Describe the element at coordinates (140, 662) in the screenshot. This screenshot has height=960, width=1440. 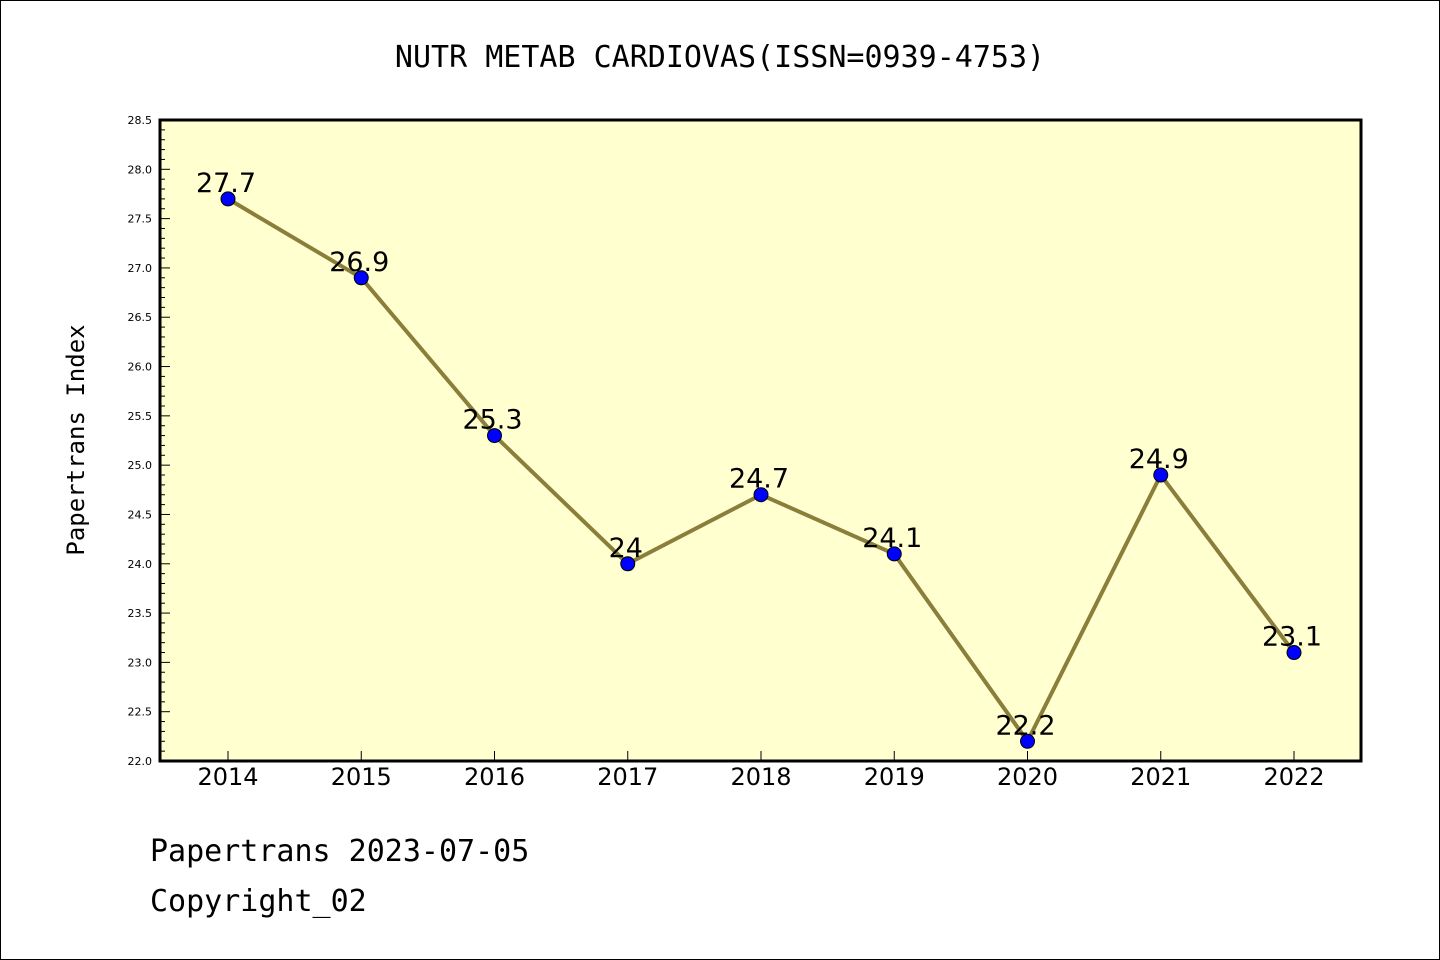
I see `y-tick-label: 23.0` at that location.